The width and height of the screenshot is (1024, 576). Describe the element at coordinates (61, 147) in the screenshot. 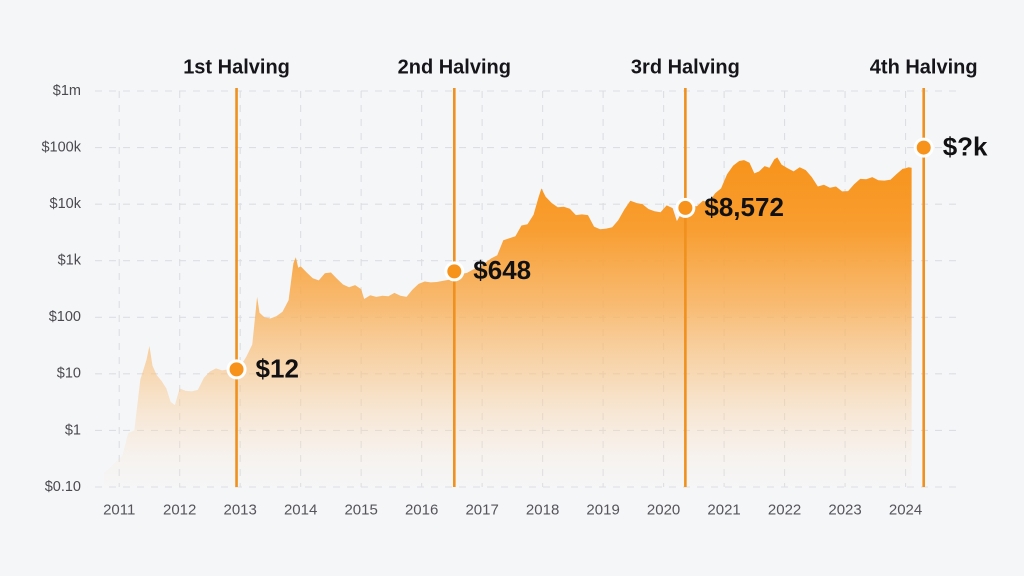

I see `y-axis-tick-label: $100k` at that location.